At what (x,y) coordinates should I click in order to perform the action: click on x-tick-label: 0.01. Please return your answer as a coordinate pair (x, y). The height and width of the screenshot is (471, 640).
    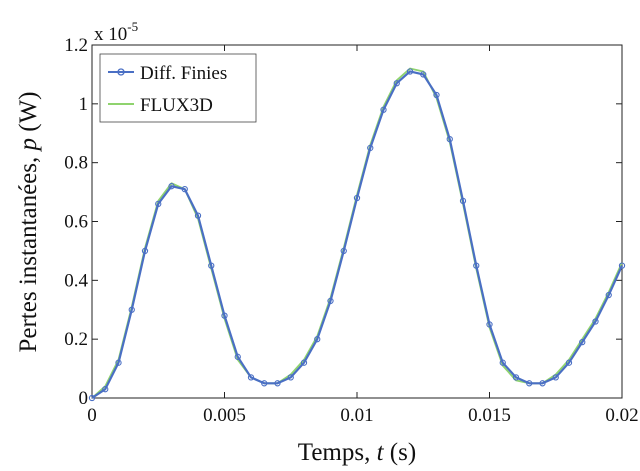
    Looking at the image, I should click on (356, 415).